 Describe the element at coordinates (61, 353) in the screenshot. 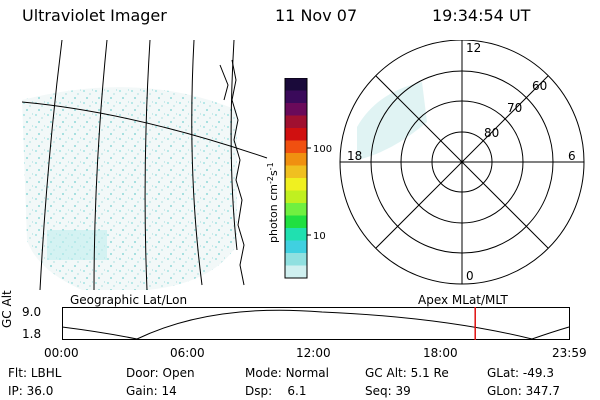

I see `time-tick-0000: 00:00` at that location.